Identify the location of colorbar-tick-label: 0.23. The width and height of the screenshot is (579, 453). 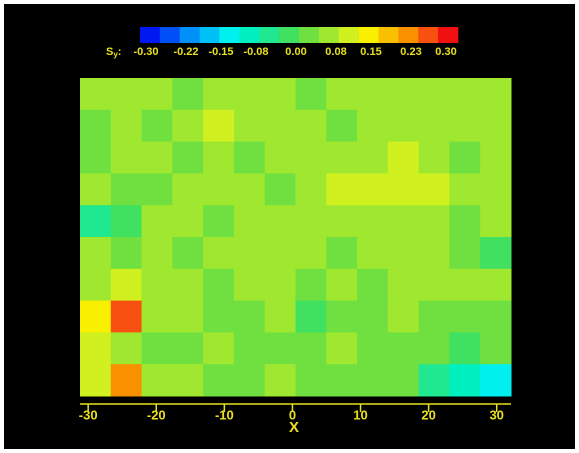
(410, 52).